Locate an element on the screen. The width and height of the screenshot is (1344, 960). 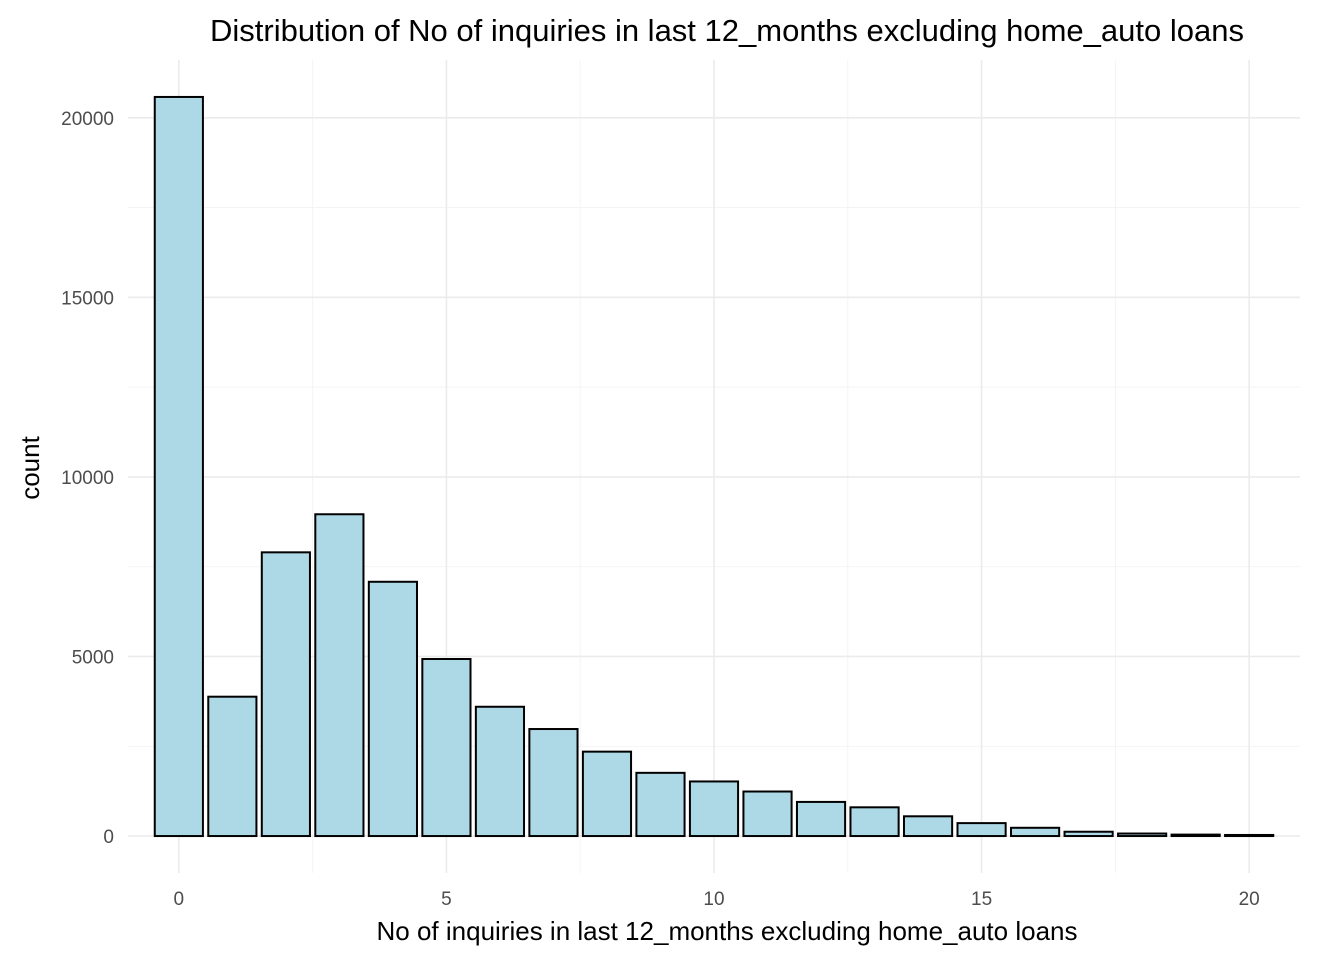
x-tick-label: 0 is located at coordinates (179, 899).